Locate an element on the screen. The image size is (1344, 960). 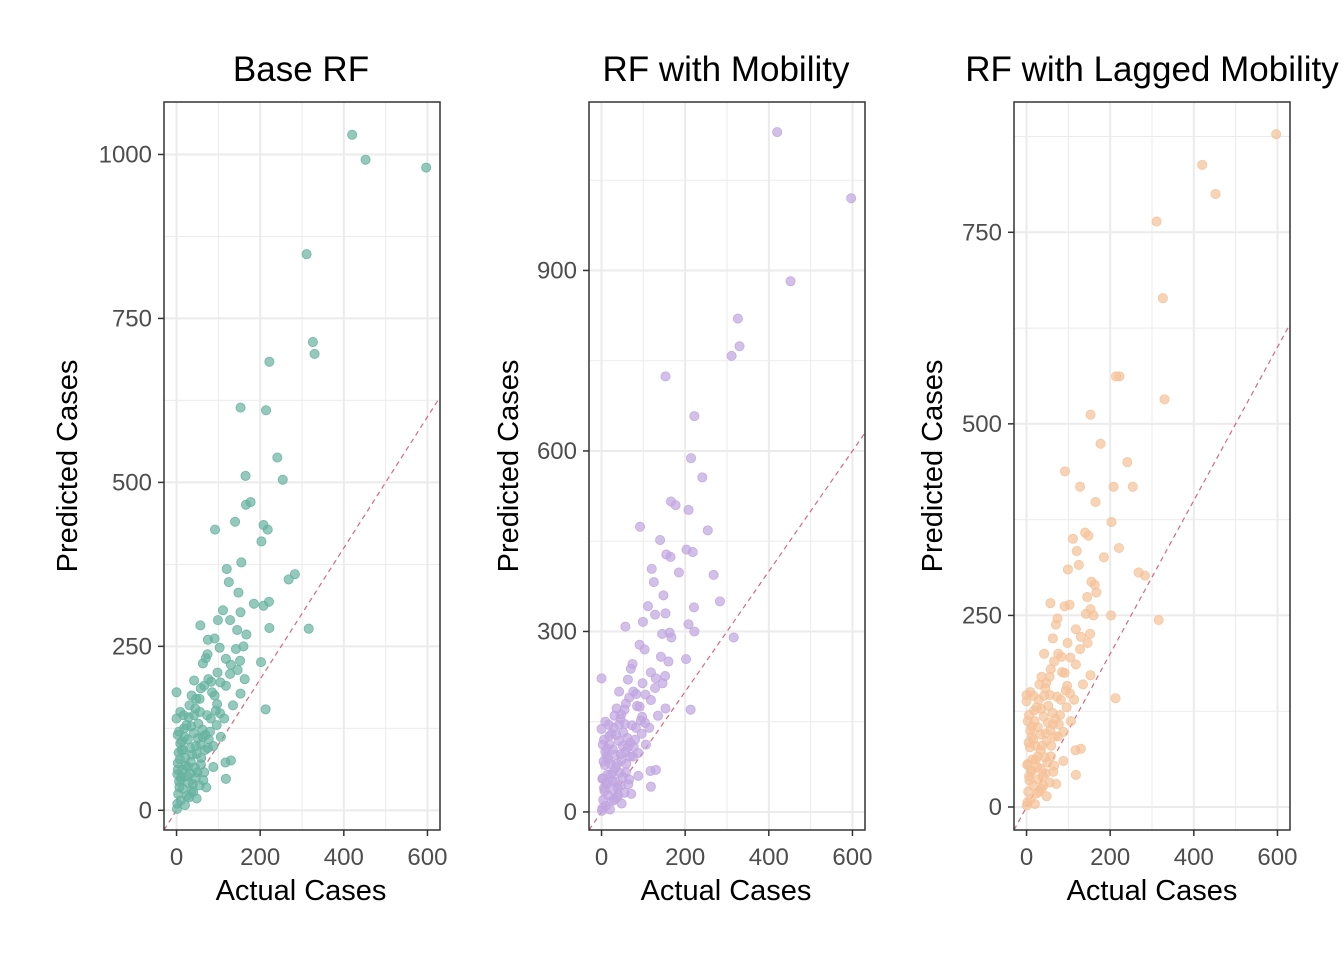
y-tick-label: 750 is located at coordinates (982, 232).